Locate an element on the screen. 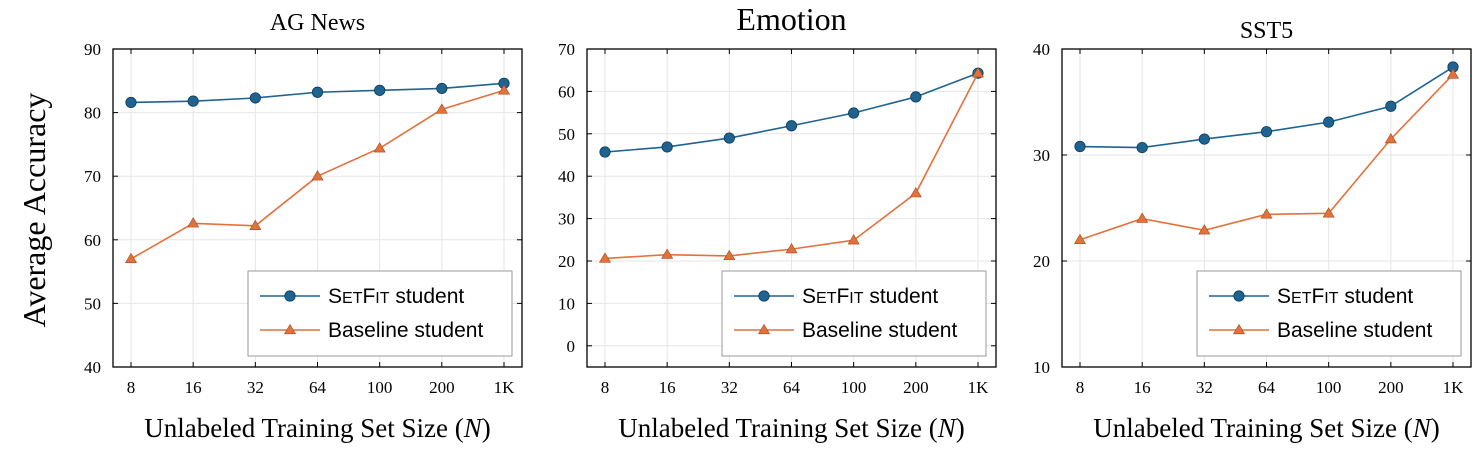 The width and height of the screenshot is (1478, 452). x-tick-label: 32 is located at coordinates (729, 387).